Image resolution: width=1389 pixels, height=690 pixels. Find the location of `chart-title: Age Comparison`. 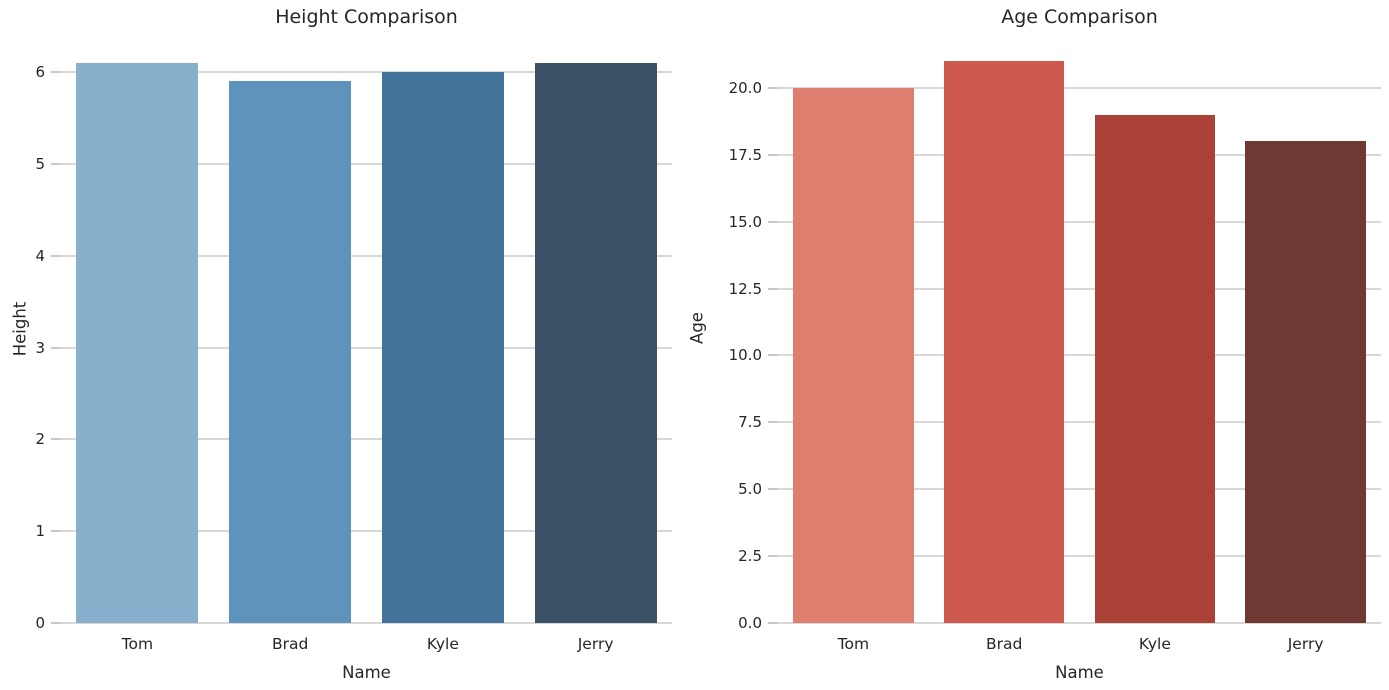

chart-title: Age Comparison is located at coordinates (1079, 17).